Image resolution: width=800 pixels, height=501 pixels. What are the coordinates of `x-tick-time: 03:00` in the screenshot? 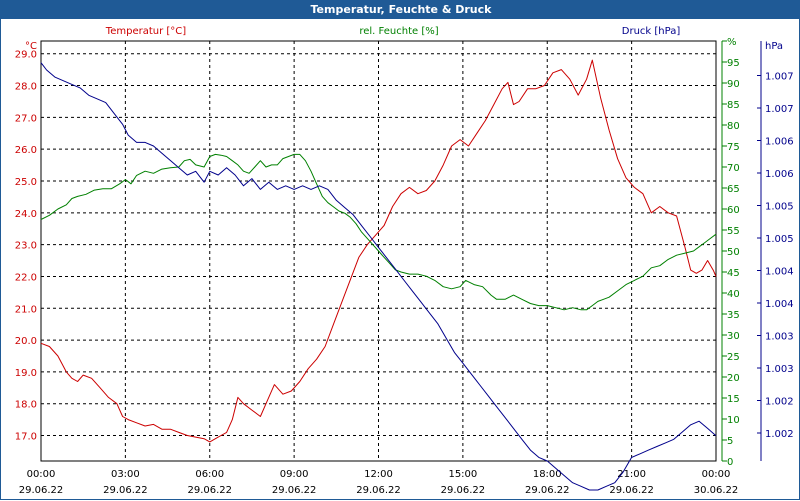 It's located at (125, 474).